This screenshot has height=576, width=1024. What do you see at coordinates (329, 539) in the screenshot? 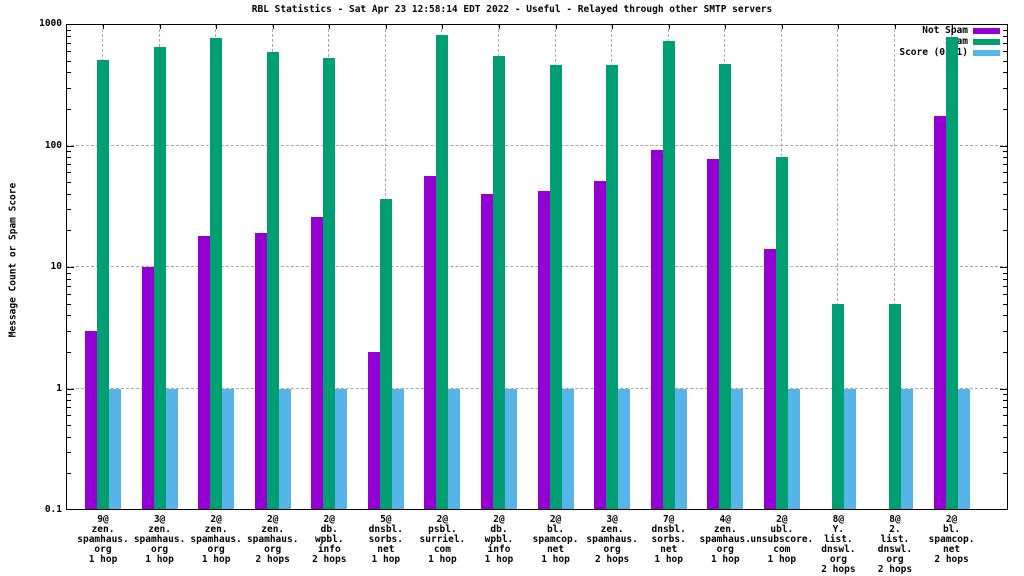
I see `x-tick-label: 2@ db. wpbl. info 2 hops` at bounding box center [329, 539].